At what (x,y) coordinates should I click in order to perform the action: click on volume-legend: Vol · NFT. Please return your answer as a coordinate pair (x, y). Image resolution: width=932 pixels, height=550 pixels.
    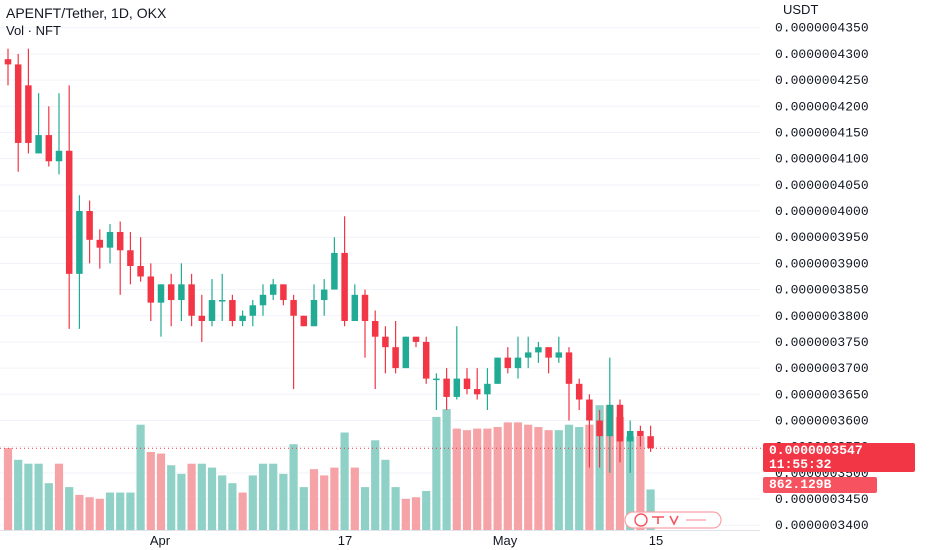
    Looking at the image, I should click on (33, 30).